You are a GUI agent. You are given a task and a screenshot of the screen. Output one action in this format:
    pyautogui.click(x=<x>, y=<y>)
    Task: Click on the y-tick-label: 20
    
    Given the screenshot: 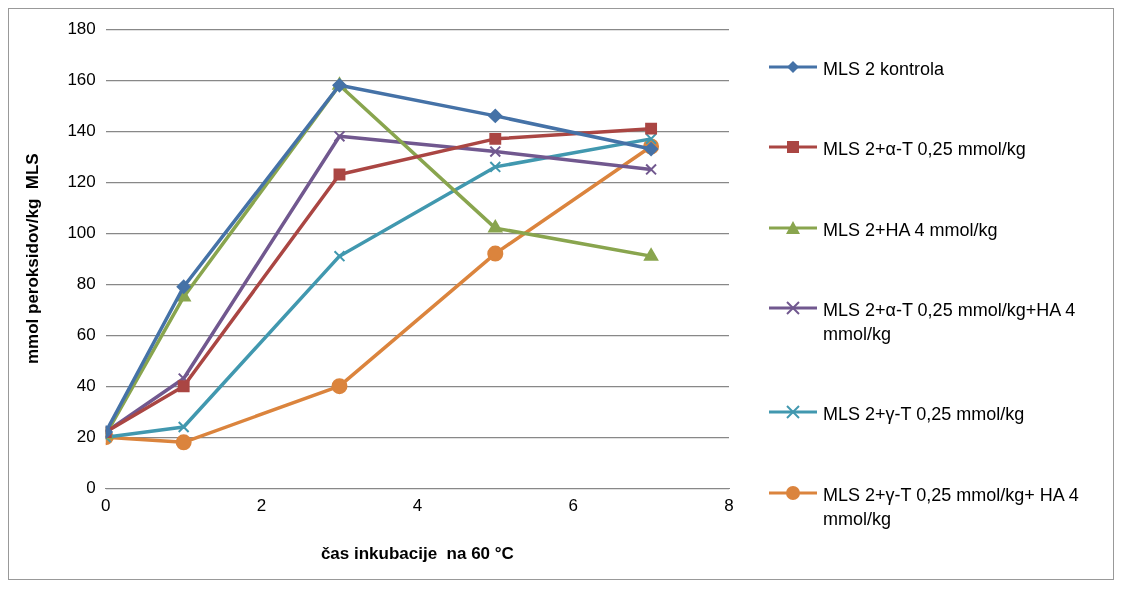 What is the action you would take?
    pyautogui.click(x=86, y=436)
    